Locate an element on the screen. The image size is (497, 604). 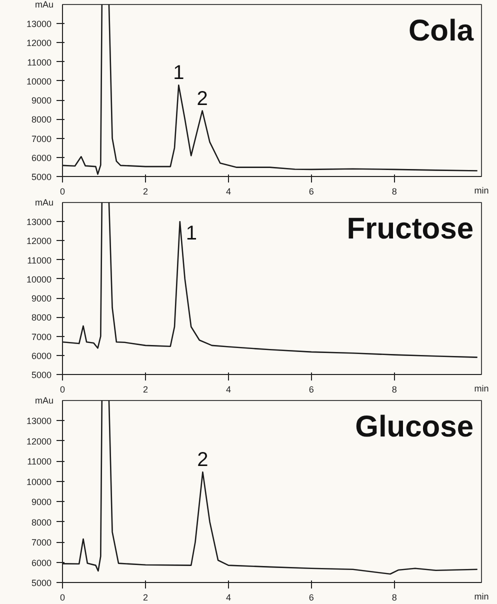
chart-title: Cola is located at coordinates (441, 31).